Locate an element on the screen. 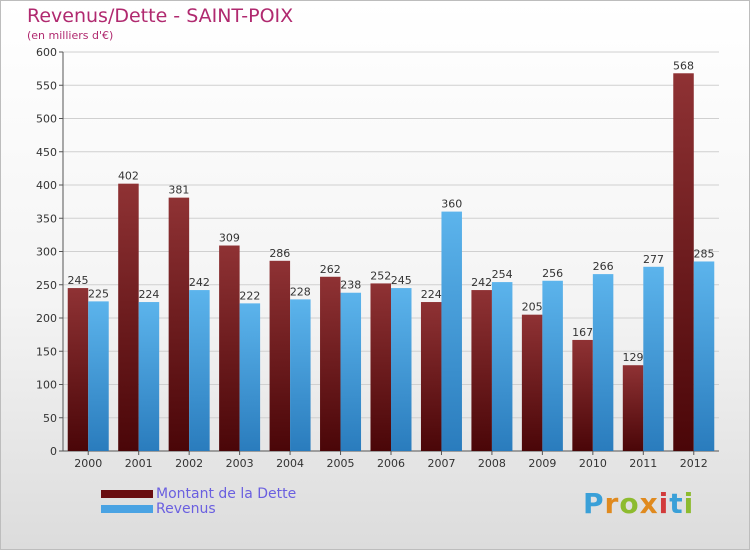  debt-value-label: 205 is located at coordinates (532, 307).